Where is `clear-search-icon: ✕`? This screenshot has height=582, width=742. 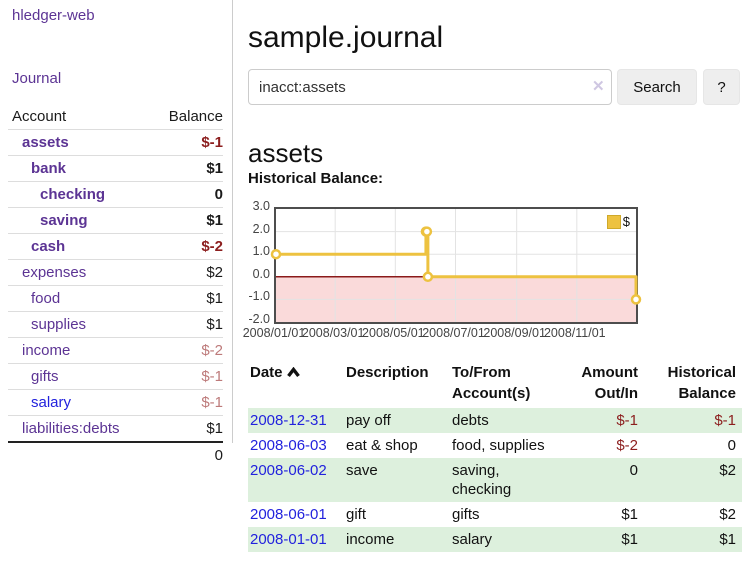 clear-search-icon: ✕ is located at coordinates (598, 86).